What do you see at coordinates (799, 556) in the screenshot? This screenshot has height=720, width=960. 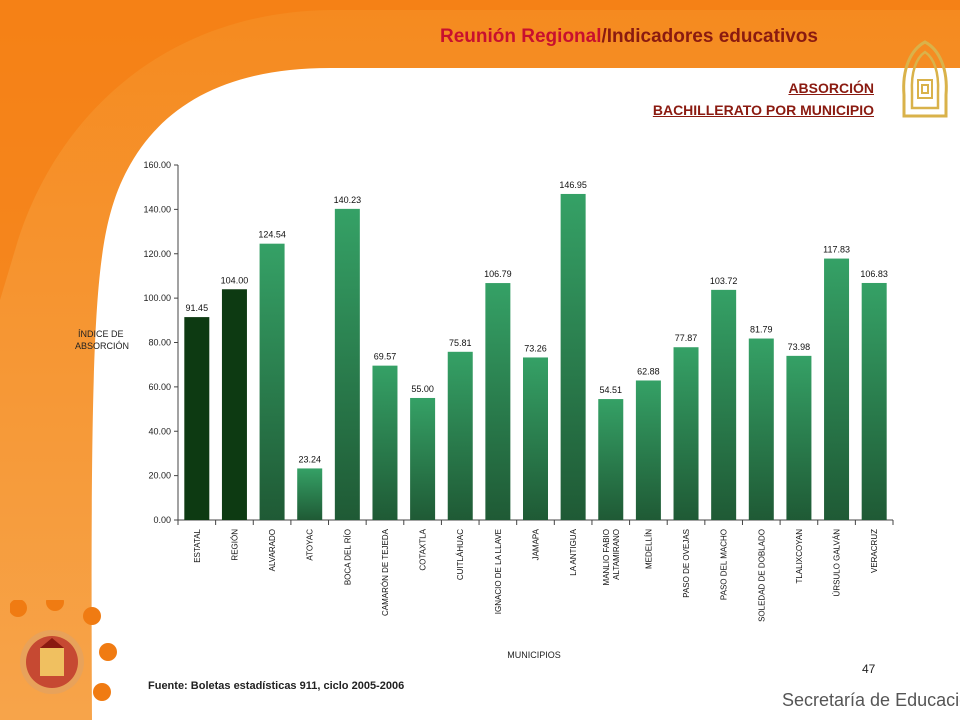 I see `x-tick-label: TLALIXCOYAN` at bounding box center [799, 556].